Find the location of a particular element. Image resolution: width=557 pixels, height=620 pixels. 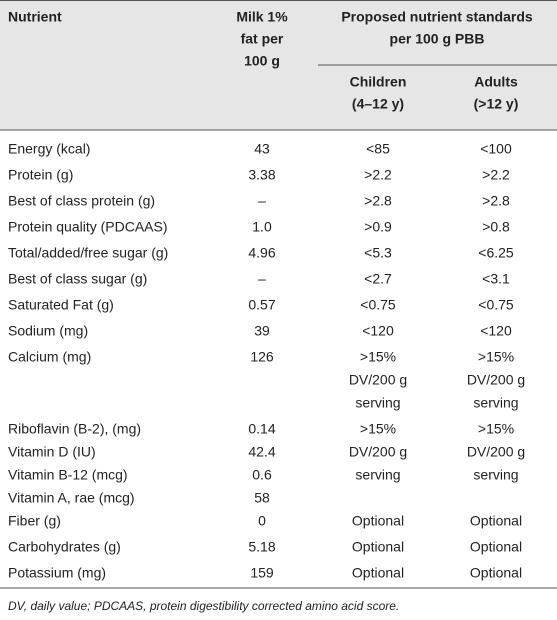

table-cell: 0.6 is located at coordinates (262, 475).